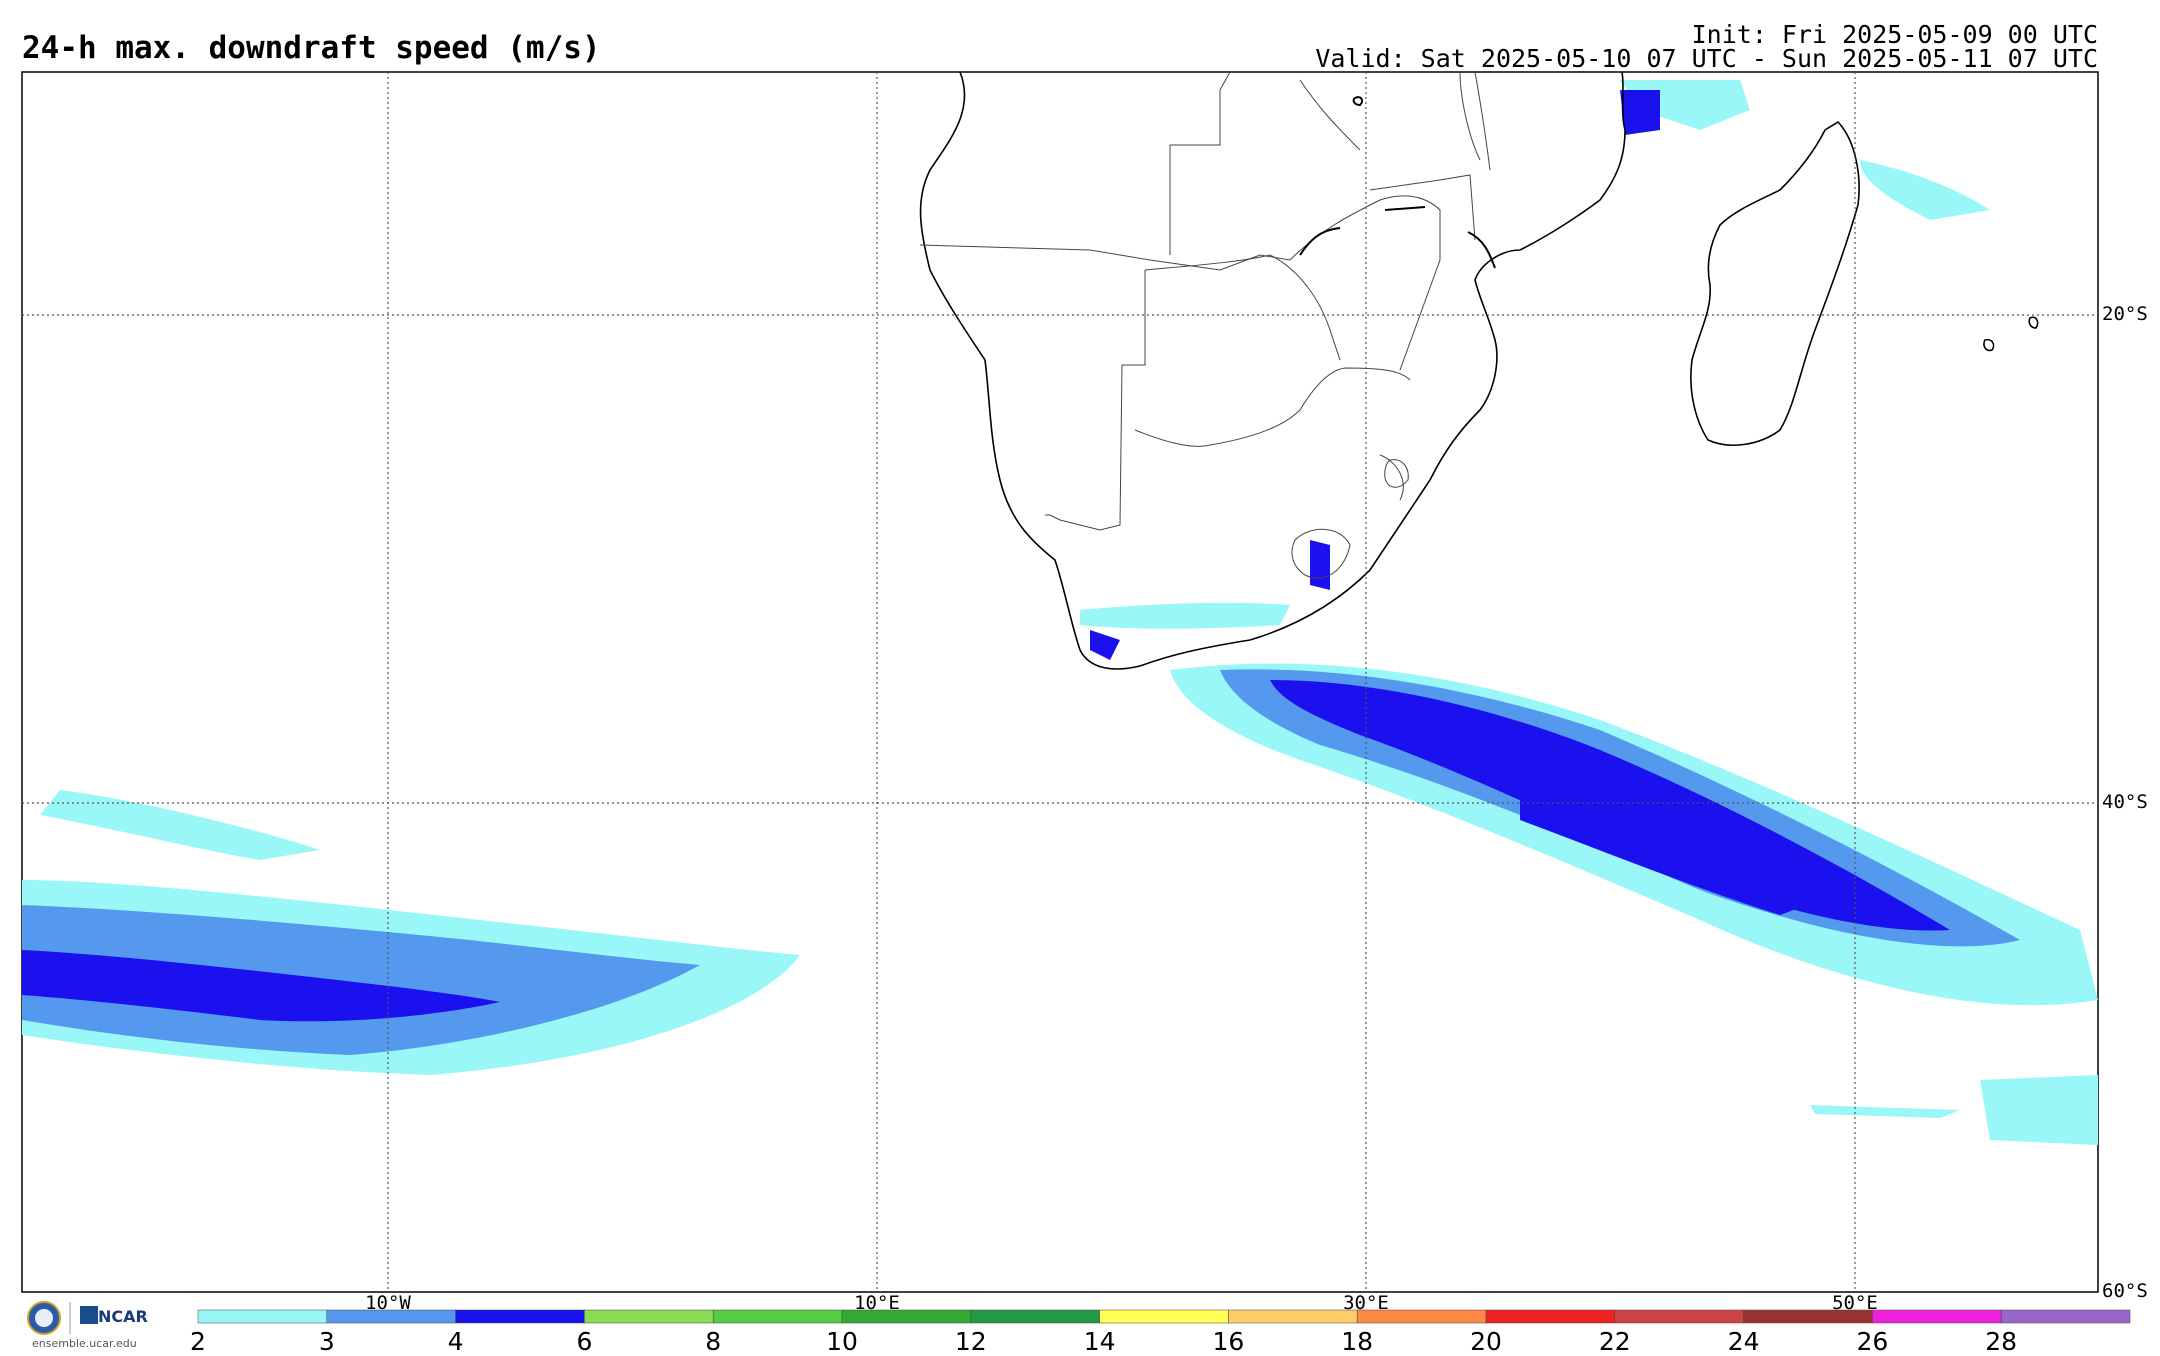  Describe the element at coordinates (584, 1341) in the screenshot. I see `colorbar-tick-label: 6` at that location.